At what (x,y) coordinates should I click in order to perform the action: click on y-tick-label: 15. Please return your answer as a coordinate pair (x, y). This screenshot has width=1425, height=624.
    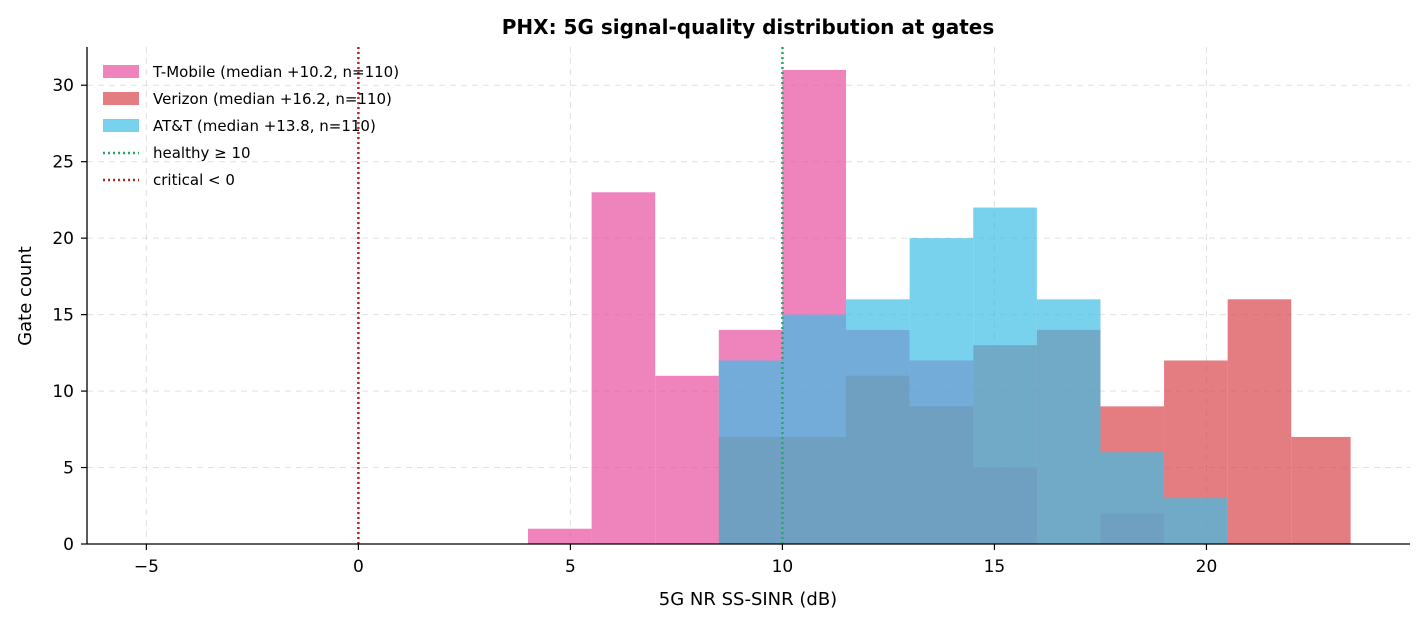
    Looking at the image, I should click on (63, 316).